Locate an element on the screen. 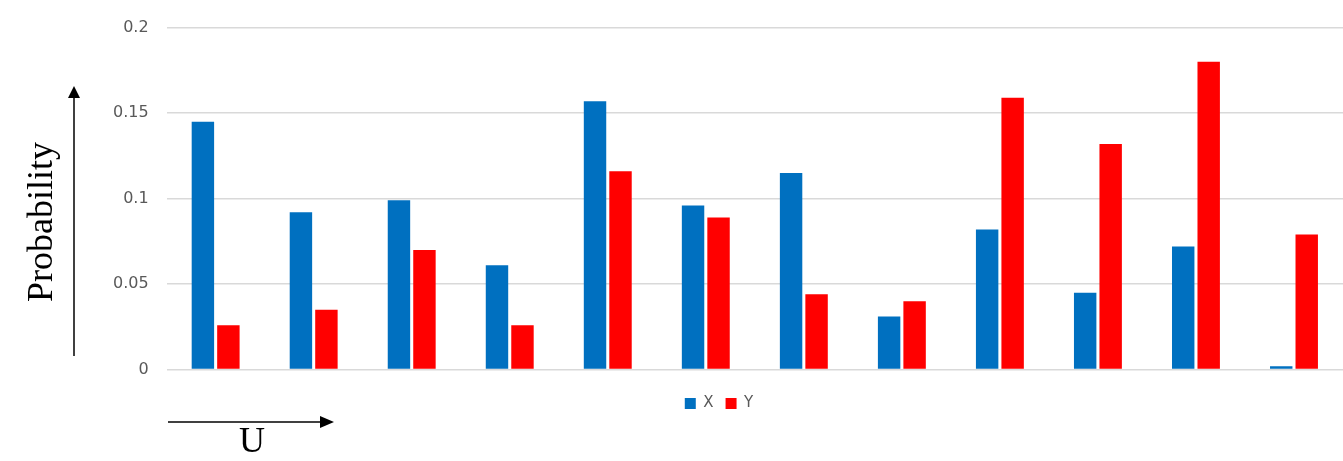 The height and width of the screenshot is (461, 1343). y-tick-label: 0.05 is located at coordinates (131, 283).